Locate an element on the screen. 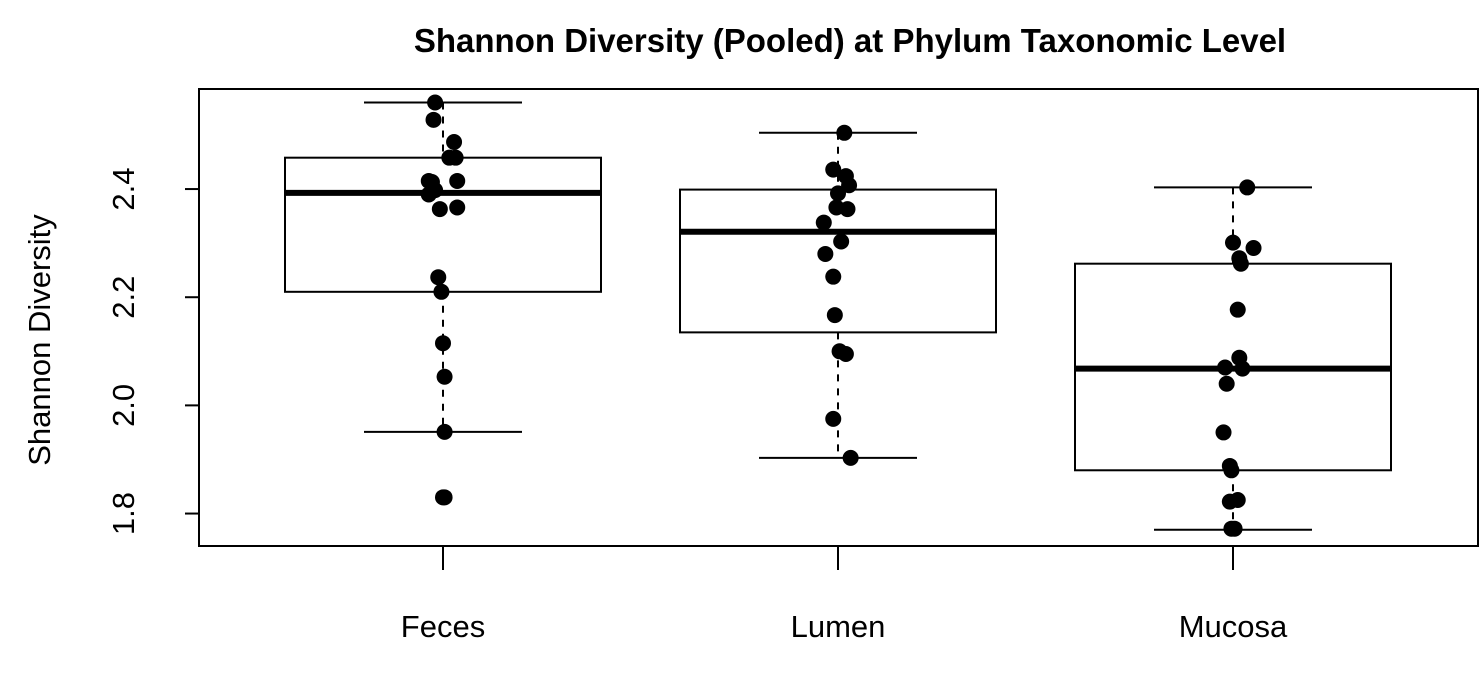 The image size is (1482, 685). x-tick-label-feces: Feces is located at coordinates (443, 626).